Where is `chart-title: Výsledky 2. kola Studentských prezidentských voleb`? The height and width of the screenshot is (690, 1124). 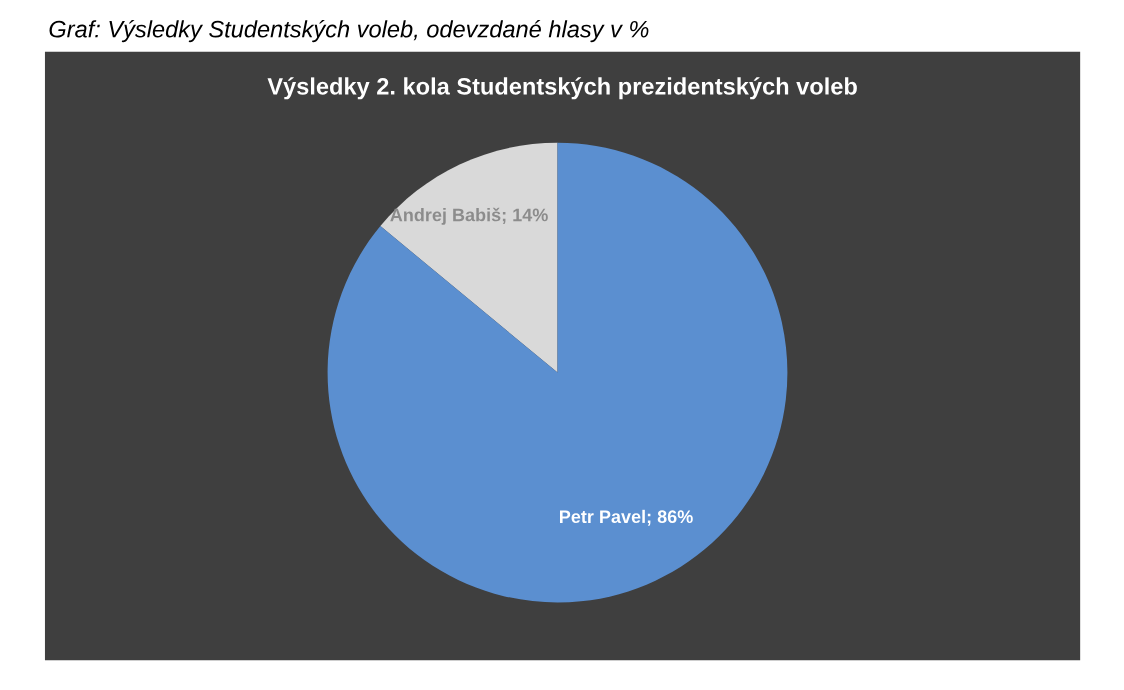
chart-title: Výsledky 2. kola Studentských prezidentských voleb is located at coordinates (562, 88).